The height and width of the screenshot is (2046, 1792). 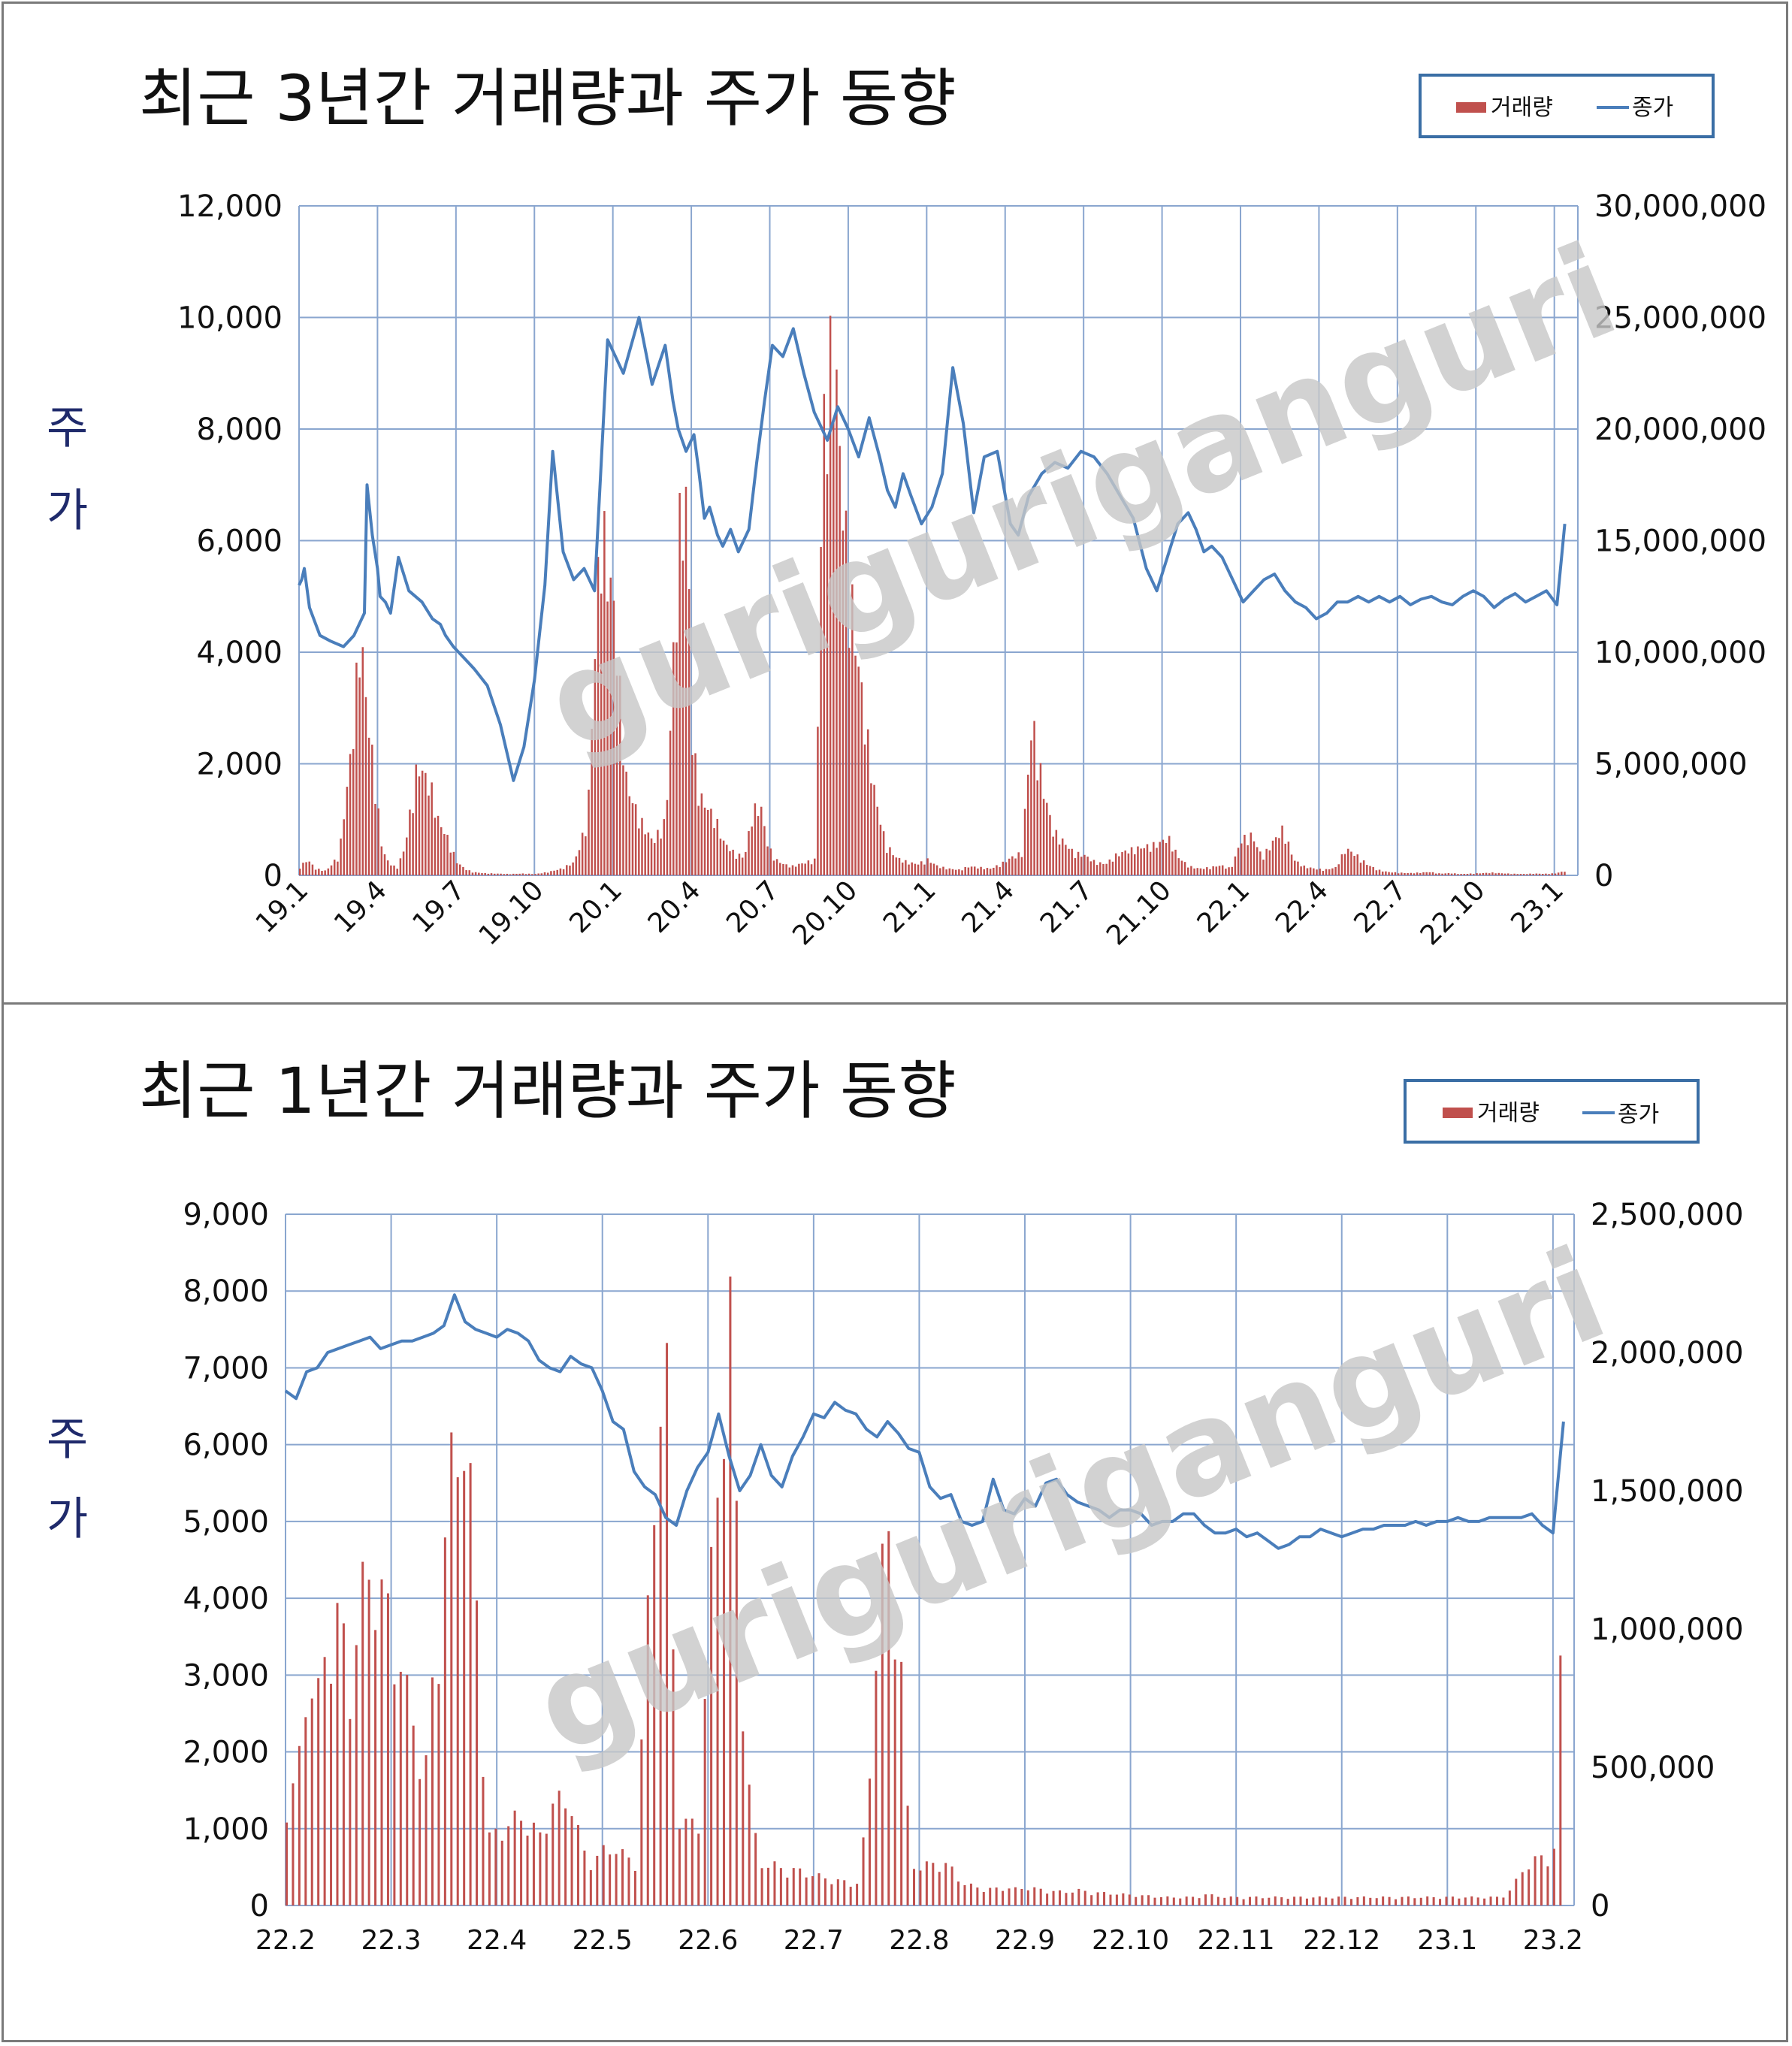 What do you see at coordinates (1342, 1940) in the screenshot?
I see `x-tick: 22.12` at bounding box center [1342, 1940].